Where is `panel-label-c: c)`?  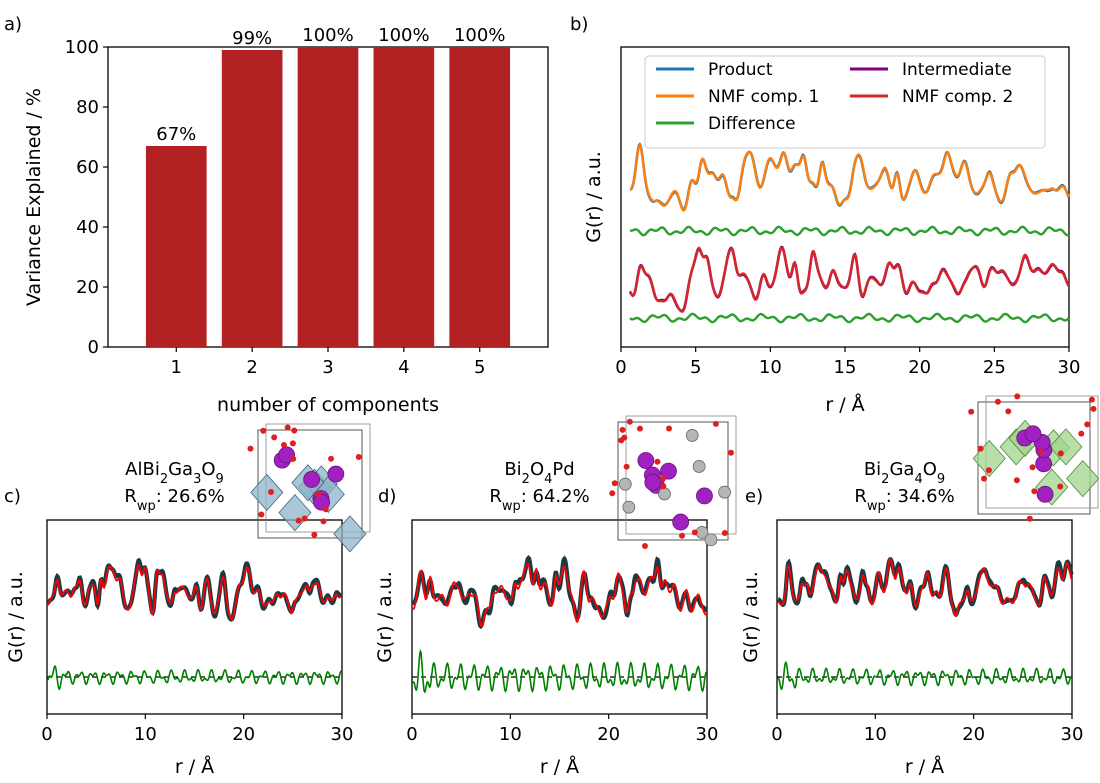 panel-label-c: c) is located at coordinates (12, 496).